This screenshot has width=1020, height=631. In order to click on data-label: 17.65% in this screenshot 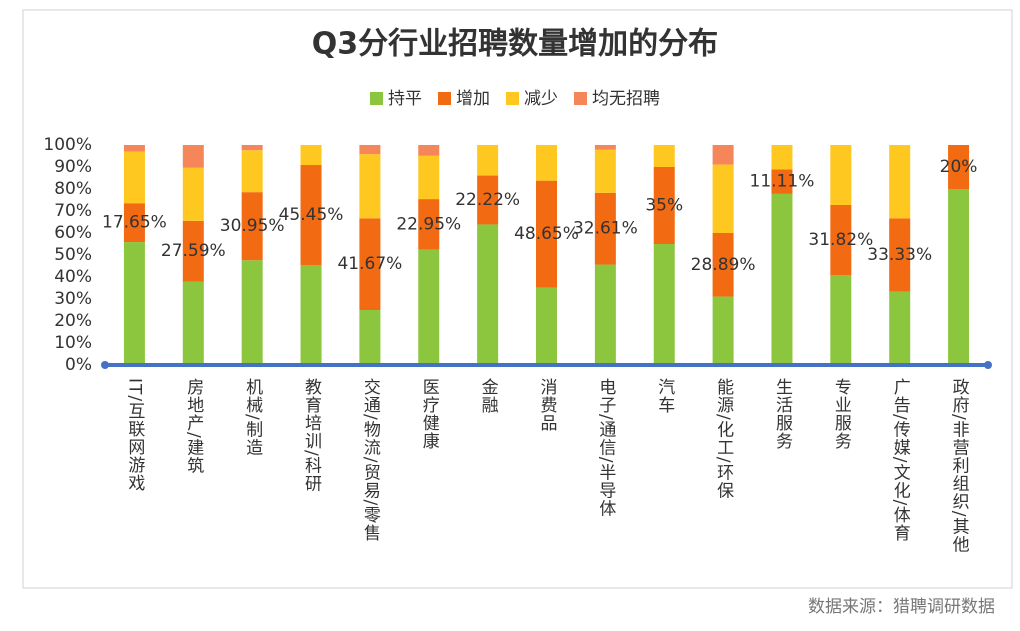, I will do `click(134, 223)`.